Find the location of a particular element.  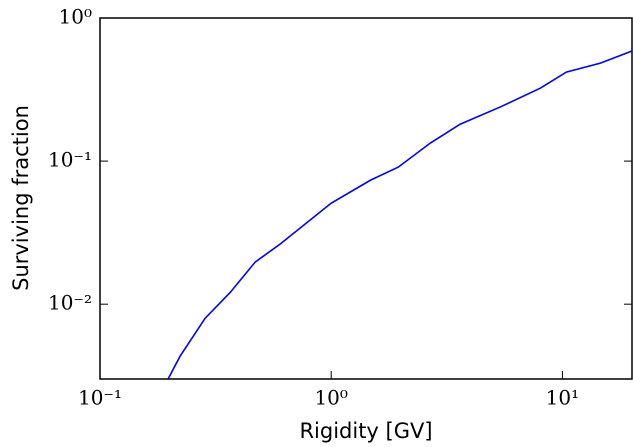

y-tick-label: 10⁰ is located at coordinates (75, 17).